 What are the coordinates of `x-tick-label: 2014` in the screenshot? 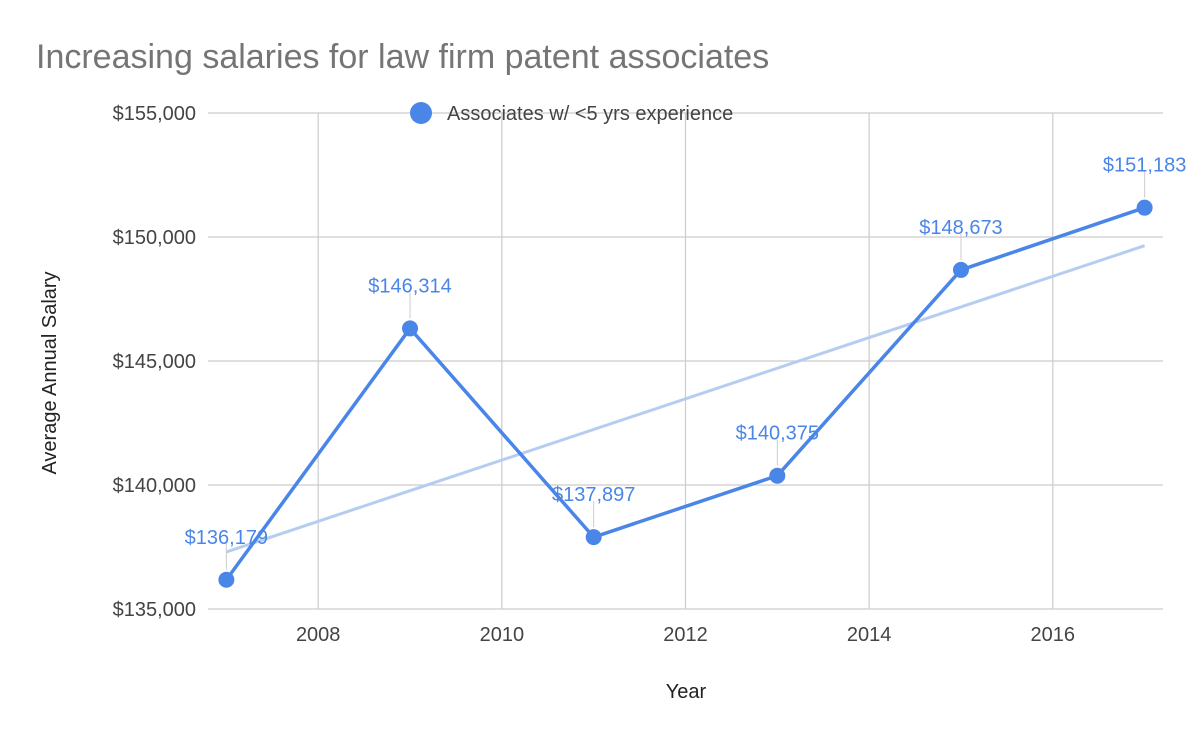 It's located at (869, 635).